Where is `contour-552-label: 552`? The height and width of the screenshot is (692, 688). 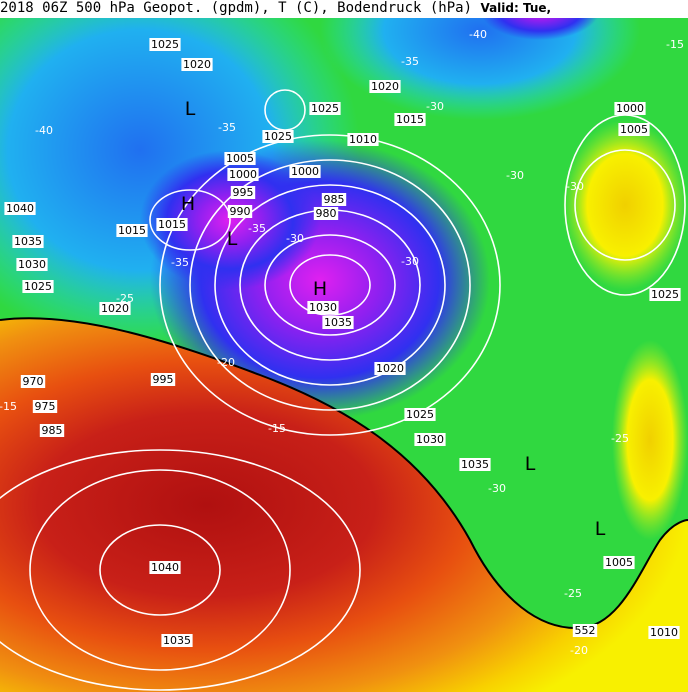
contour-552-label: 552 is located at coordinates (585, 630).